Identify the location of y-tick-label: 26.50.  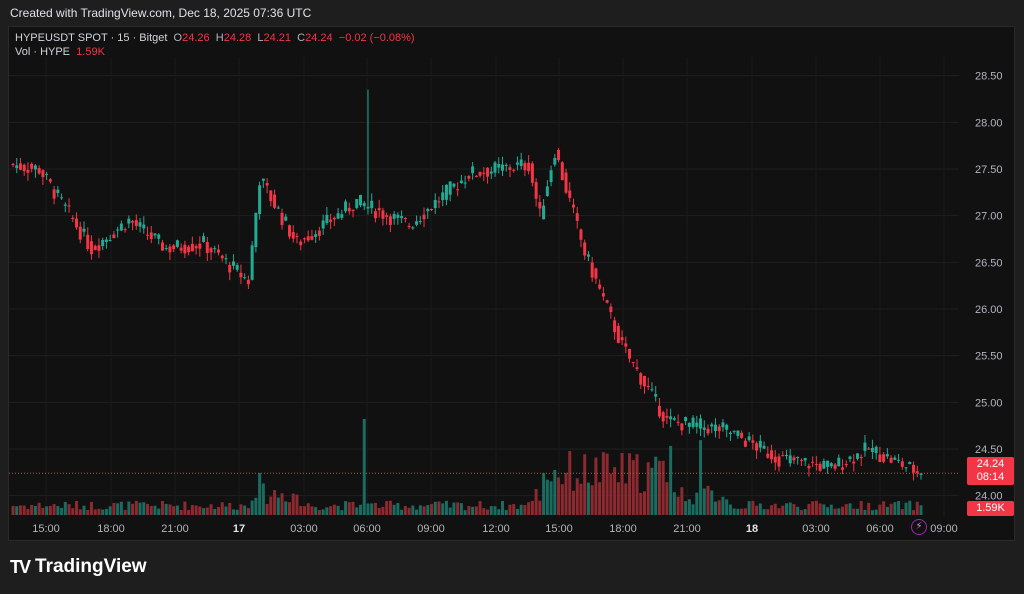
(989, 263).